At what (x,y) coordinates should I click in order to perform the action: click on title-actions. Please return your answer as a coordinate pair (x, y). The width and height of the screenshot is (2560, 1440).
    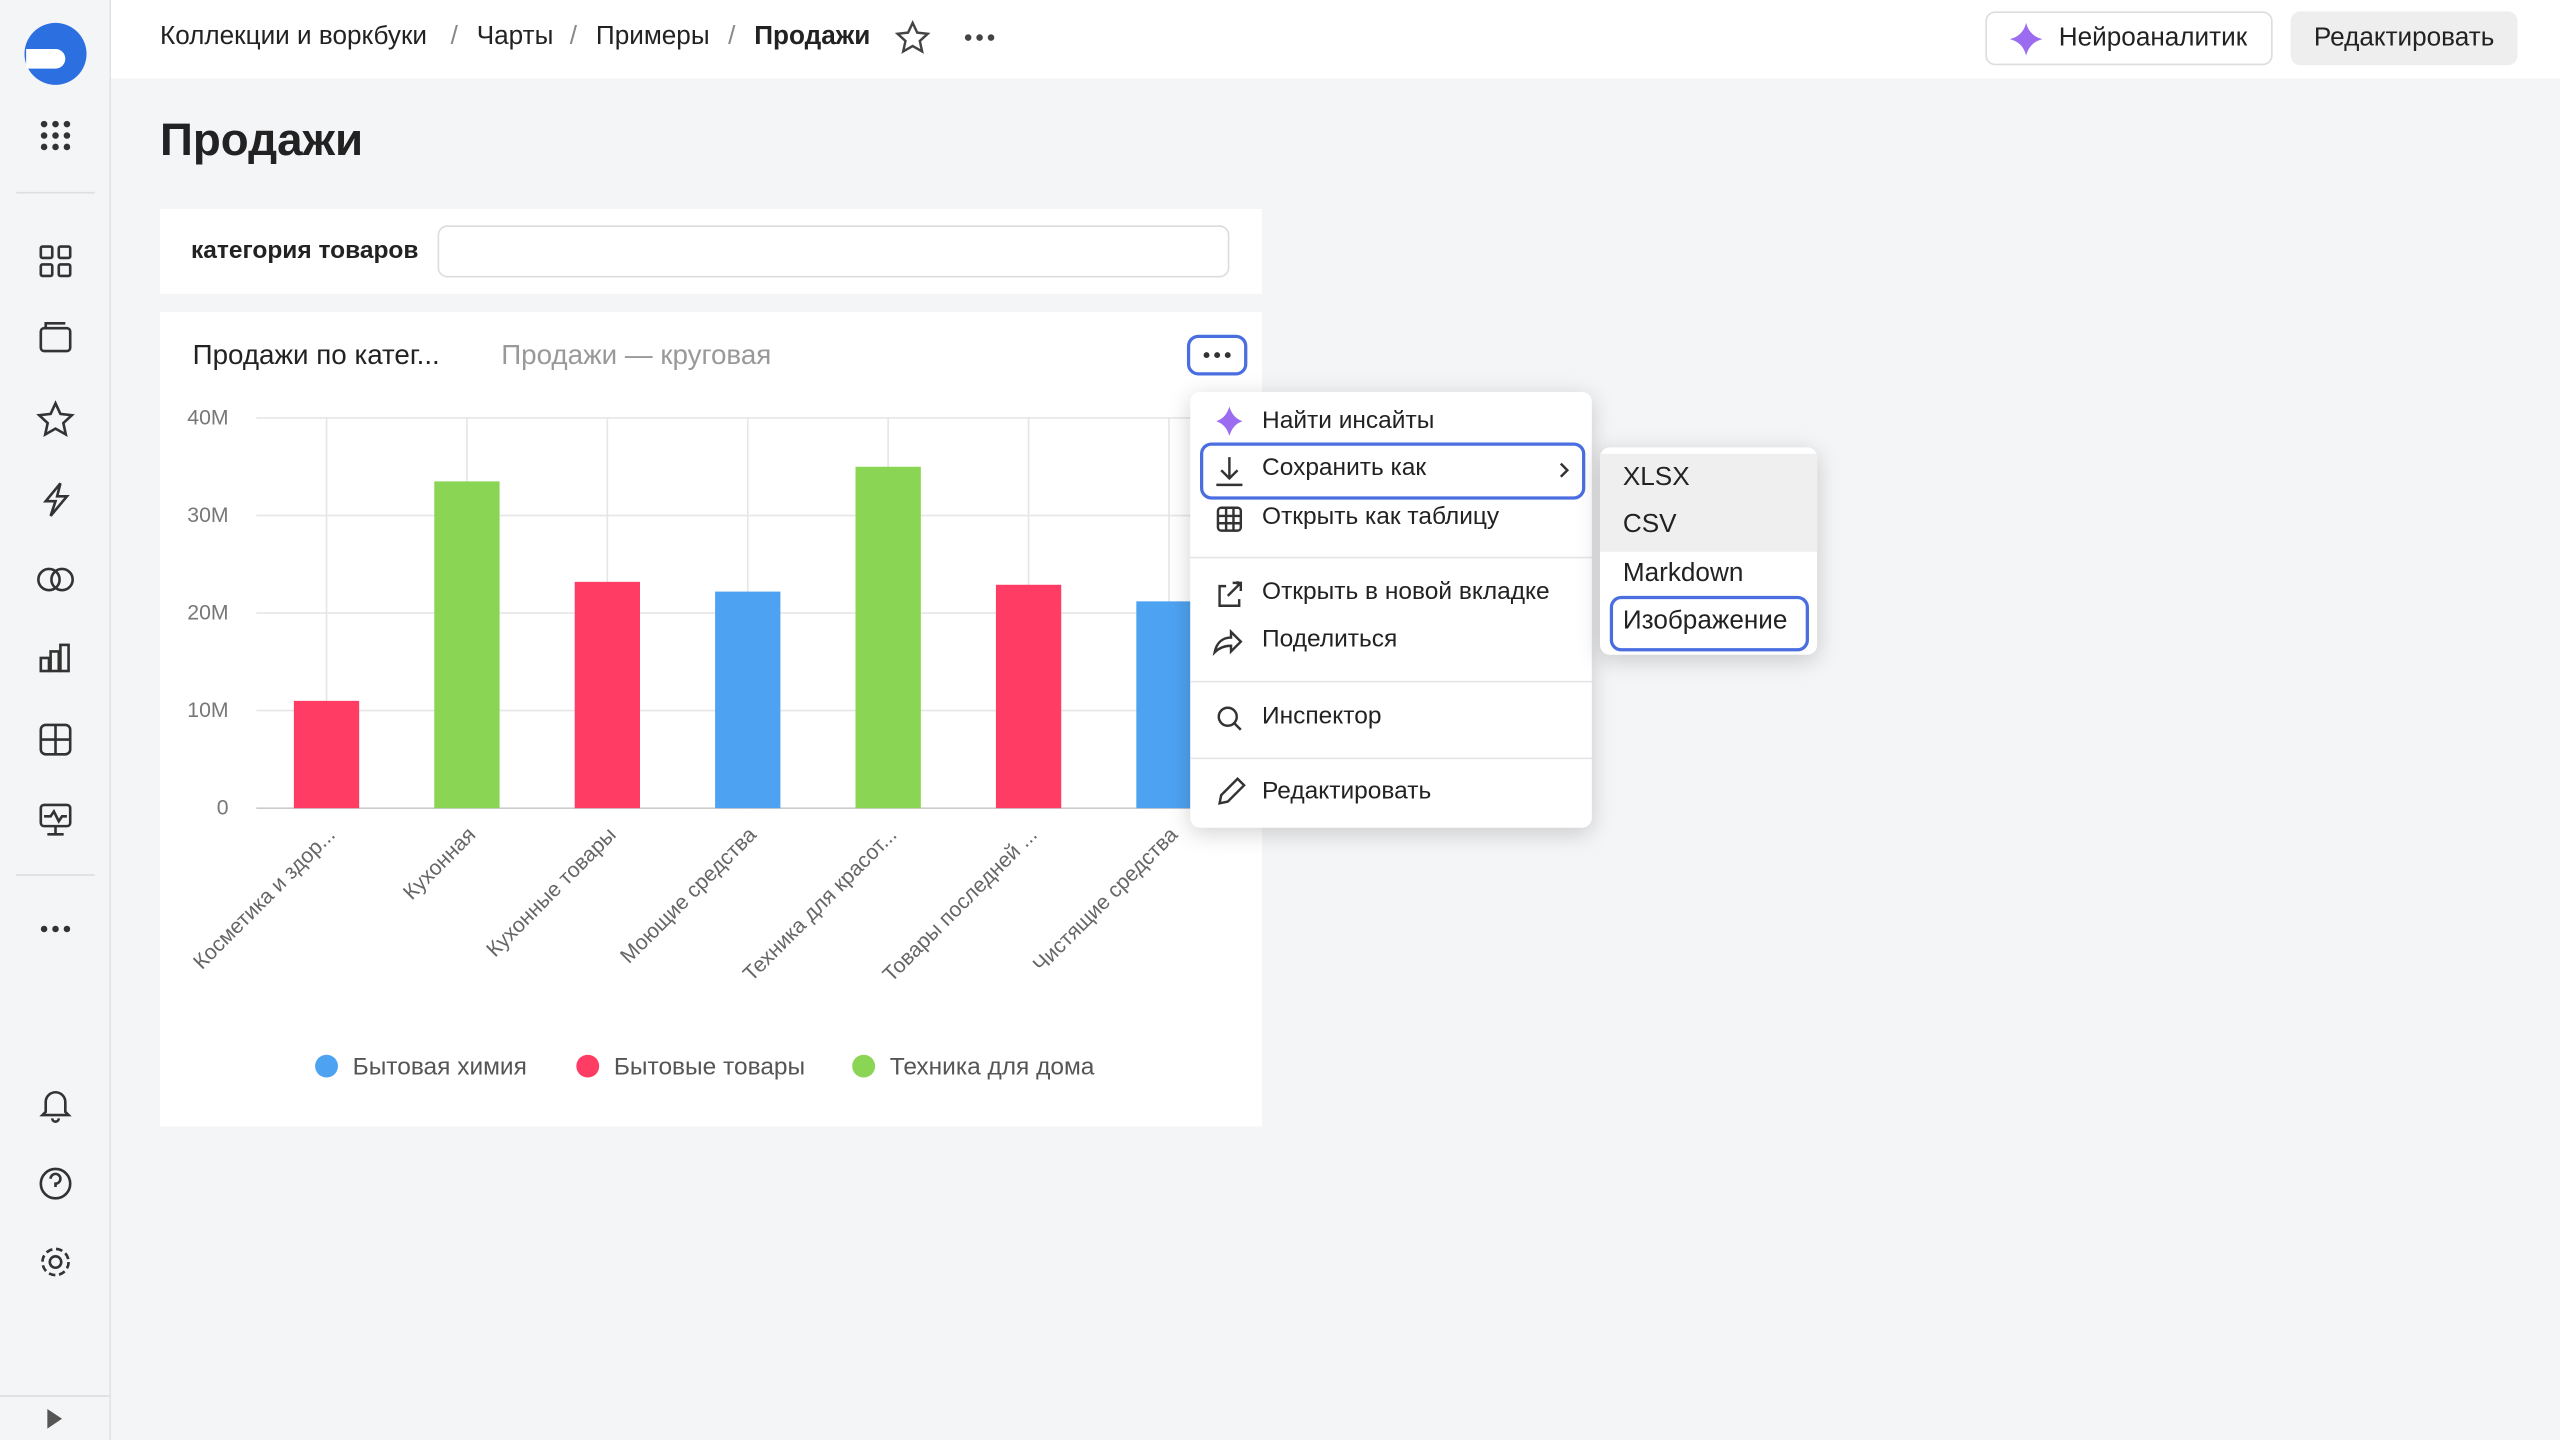
    Looking at the image, I should click on (944, 36).